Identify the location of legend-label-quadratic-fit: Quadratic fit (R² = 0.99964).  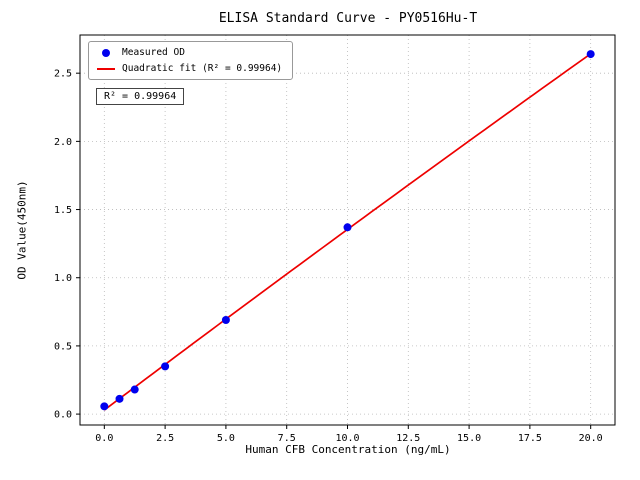
(202, 68).